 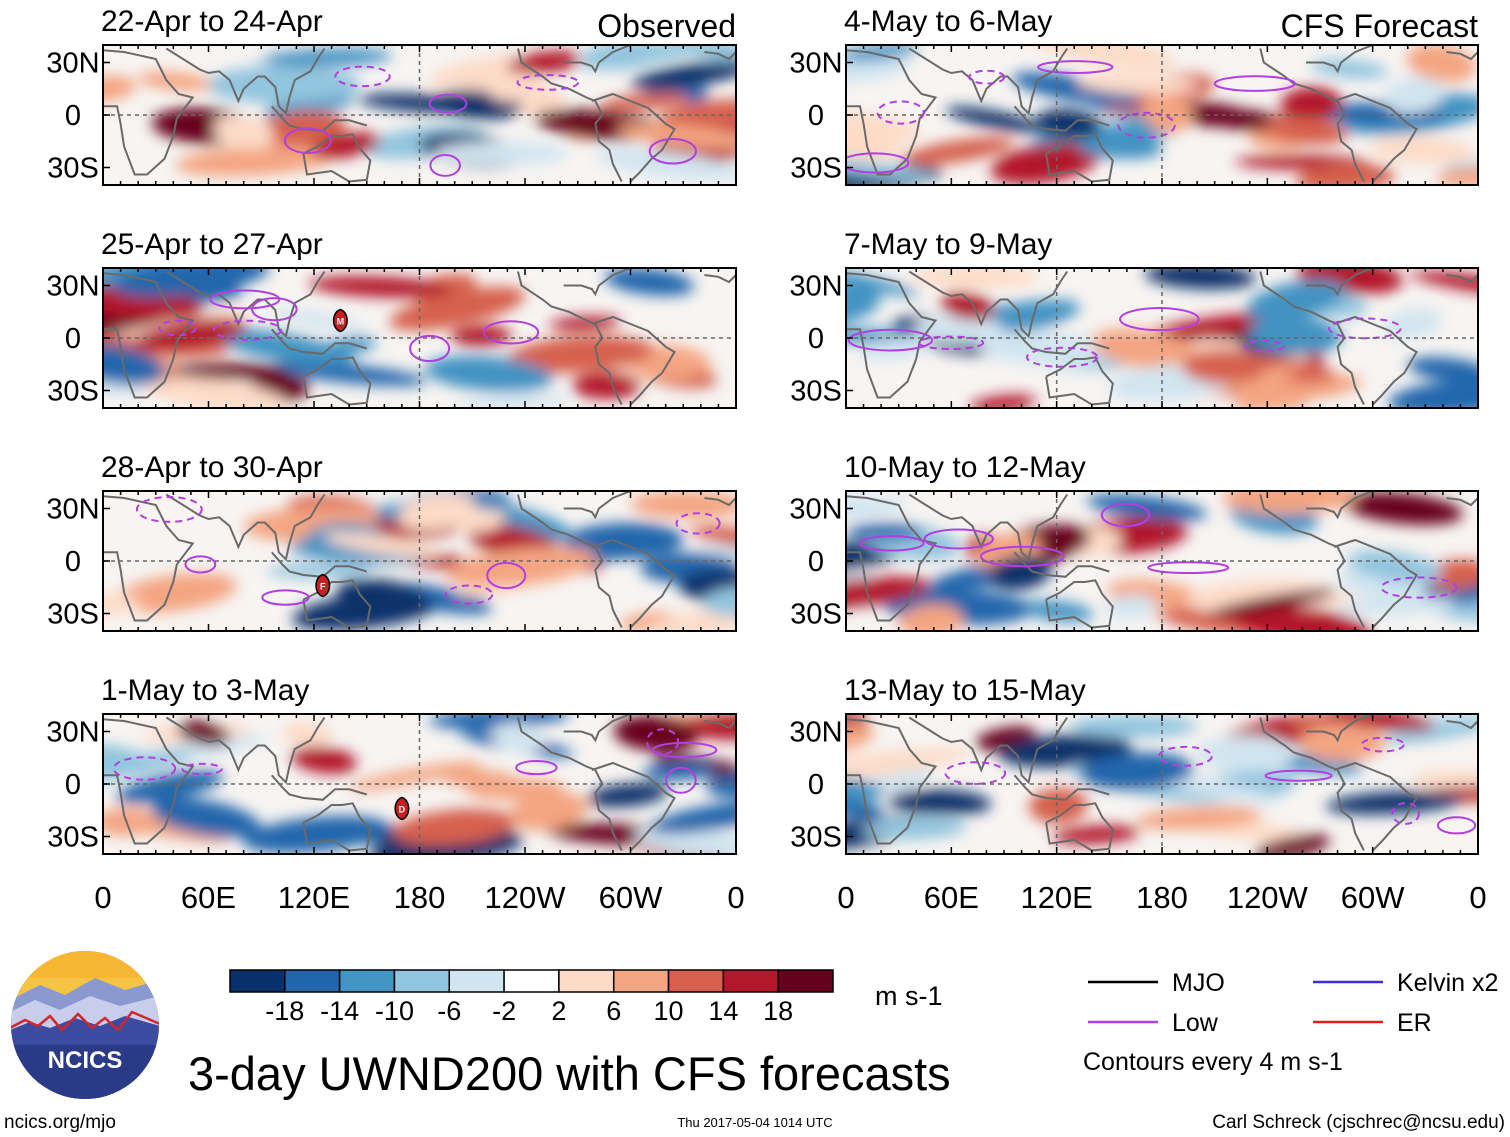 What do you see at coordinates (951, 897) in the screenshot?
I see `x-tick-label: 60E` at bounding box center [951, 897].